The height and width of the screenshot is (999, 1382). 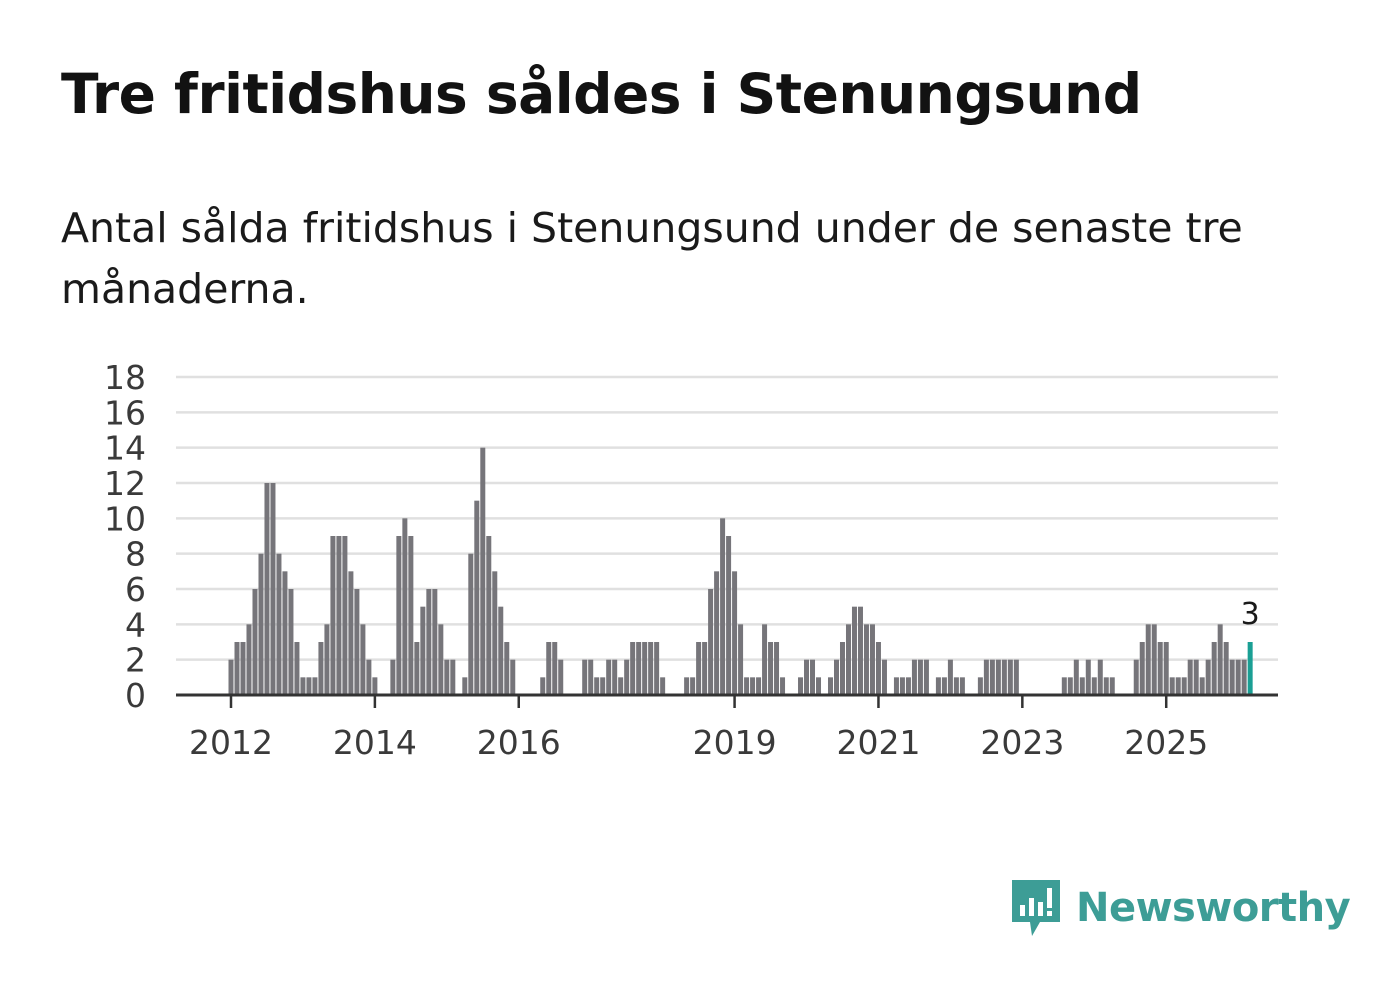 I want to click on chart-title: Tre fritidshus såldes i Stenungsund, so click(x=601, y=94).